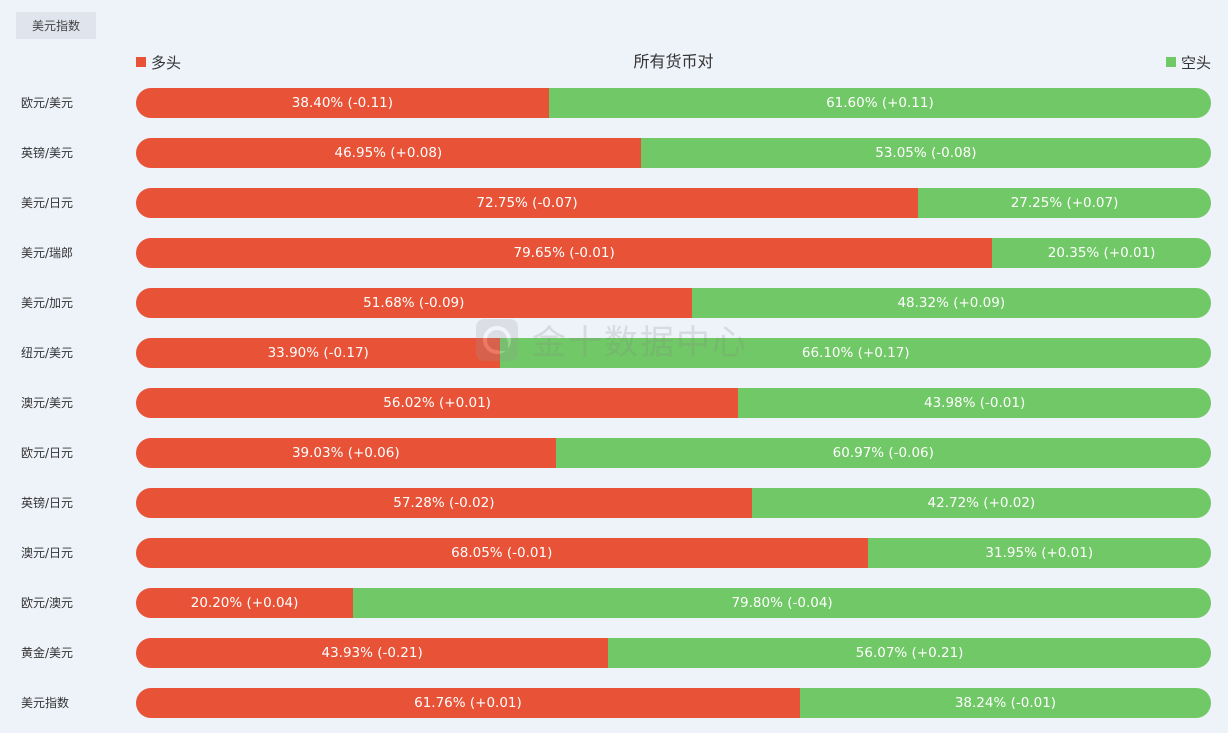 The height and width of the screenshot is (733, 1228). I want to click on chart-row: 欧元/澳元 20.20% (+0.04) 79.80% (-0.04), so click(614, 603).